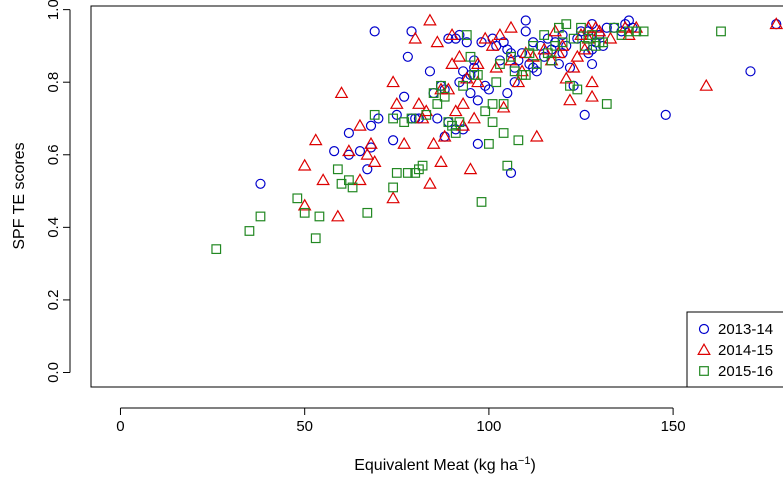 The height and width of the screenshot is (480, 783). I want to click on x-axis-title-text: Equivalent Meat (kg ha, so click(436, 465).